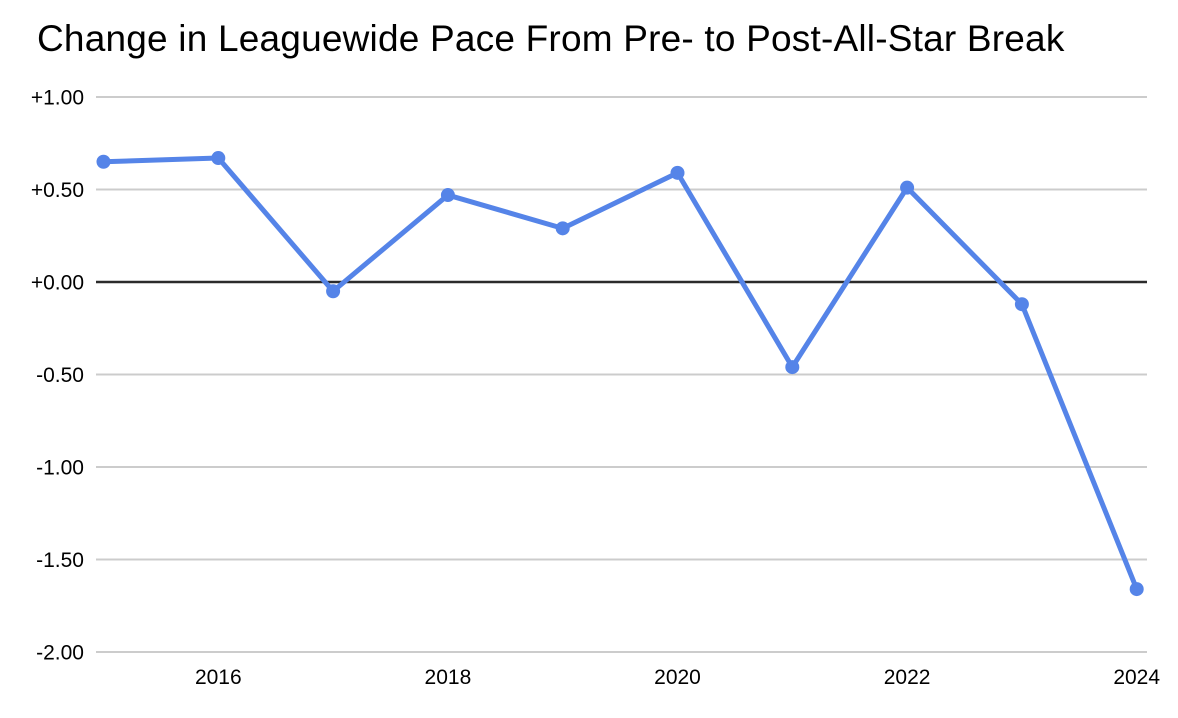 The height and width of the screenshot is (718, 1178). Describe the element at coordinates (60, 468) in the screenshot. I see `y-tick-label: -1.00` at that location.